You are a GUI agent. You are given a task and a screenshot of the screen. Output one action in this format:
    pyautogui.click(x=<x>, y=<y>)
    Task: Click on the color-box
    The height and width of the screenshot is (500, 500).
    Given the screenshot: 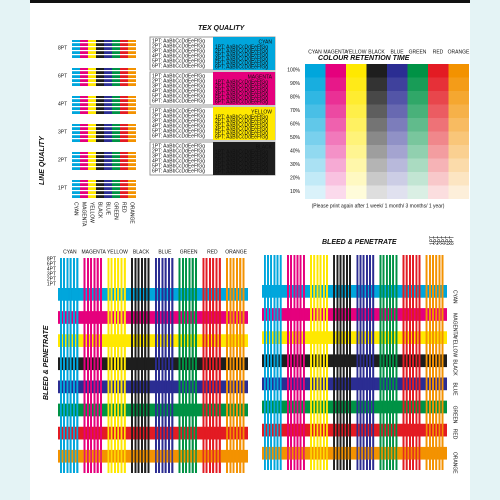 What is the action you would take?
    pyautogui.click(x=244, y=88)
    